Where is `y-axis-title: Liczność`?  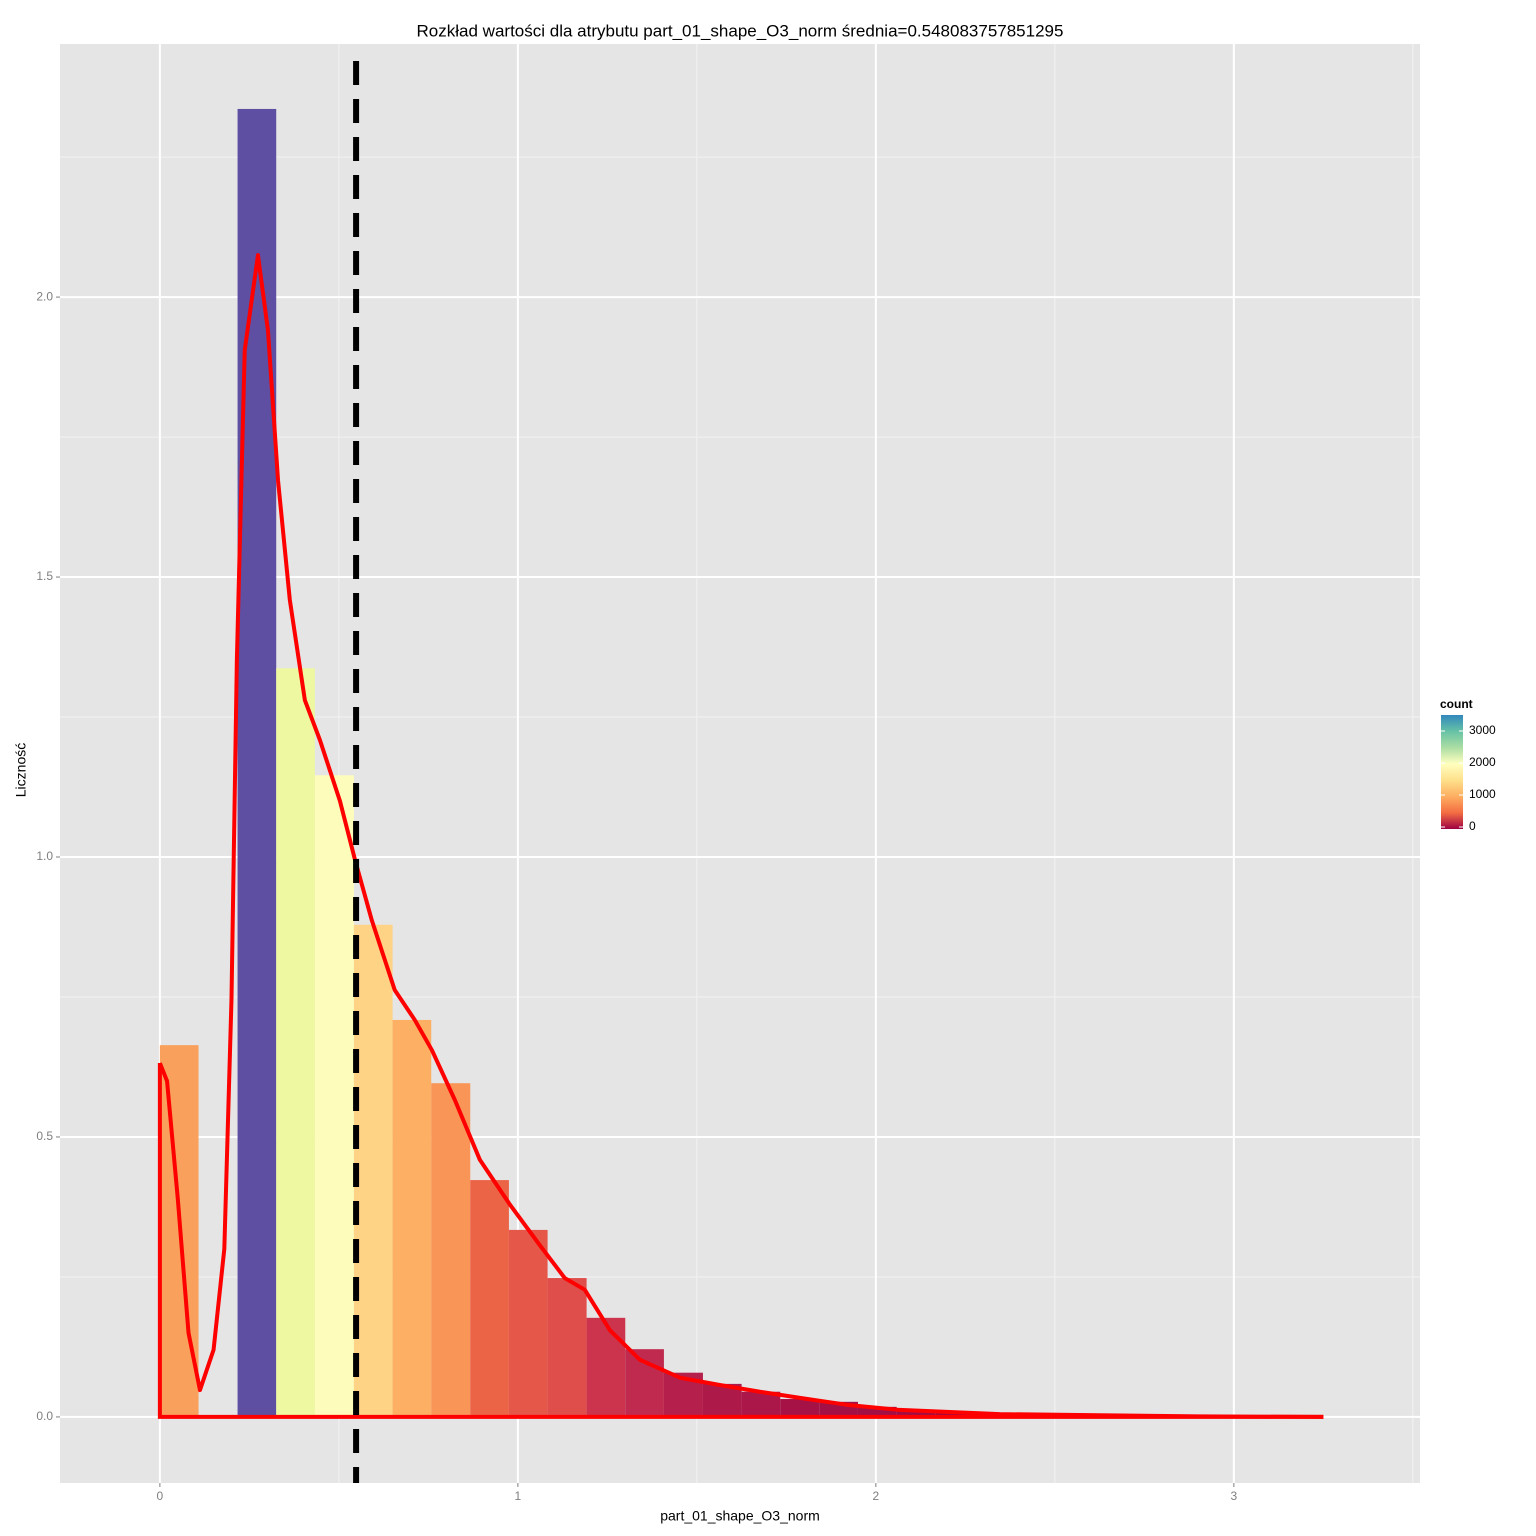 y-axis-title: Liczność is located at coordinates (21, 770).